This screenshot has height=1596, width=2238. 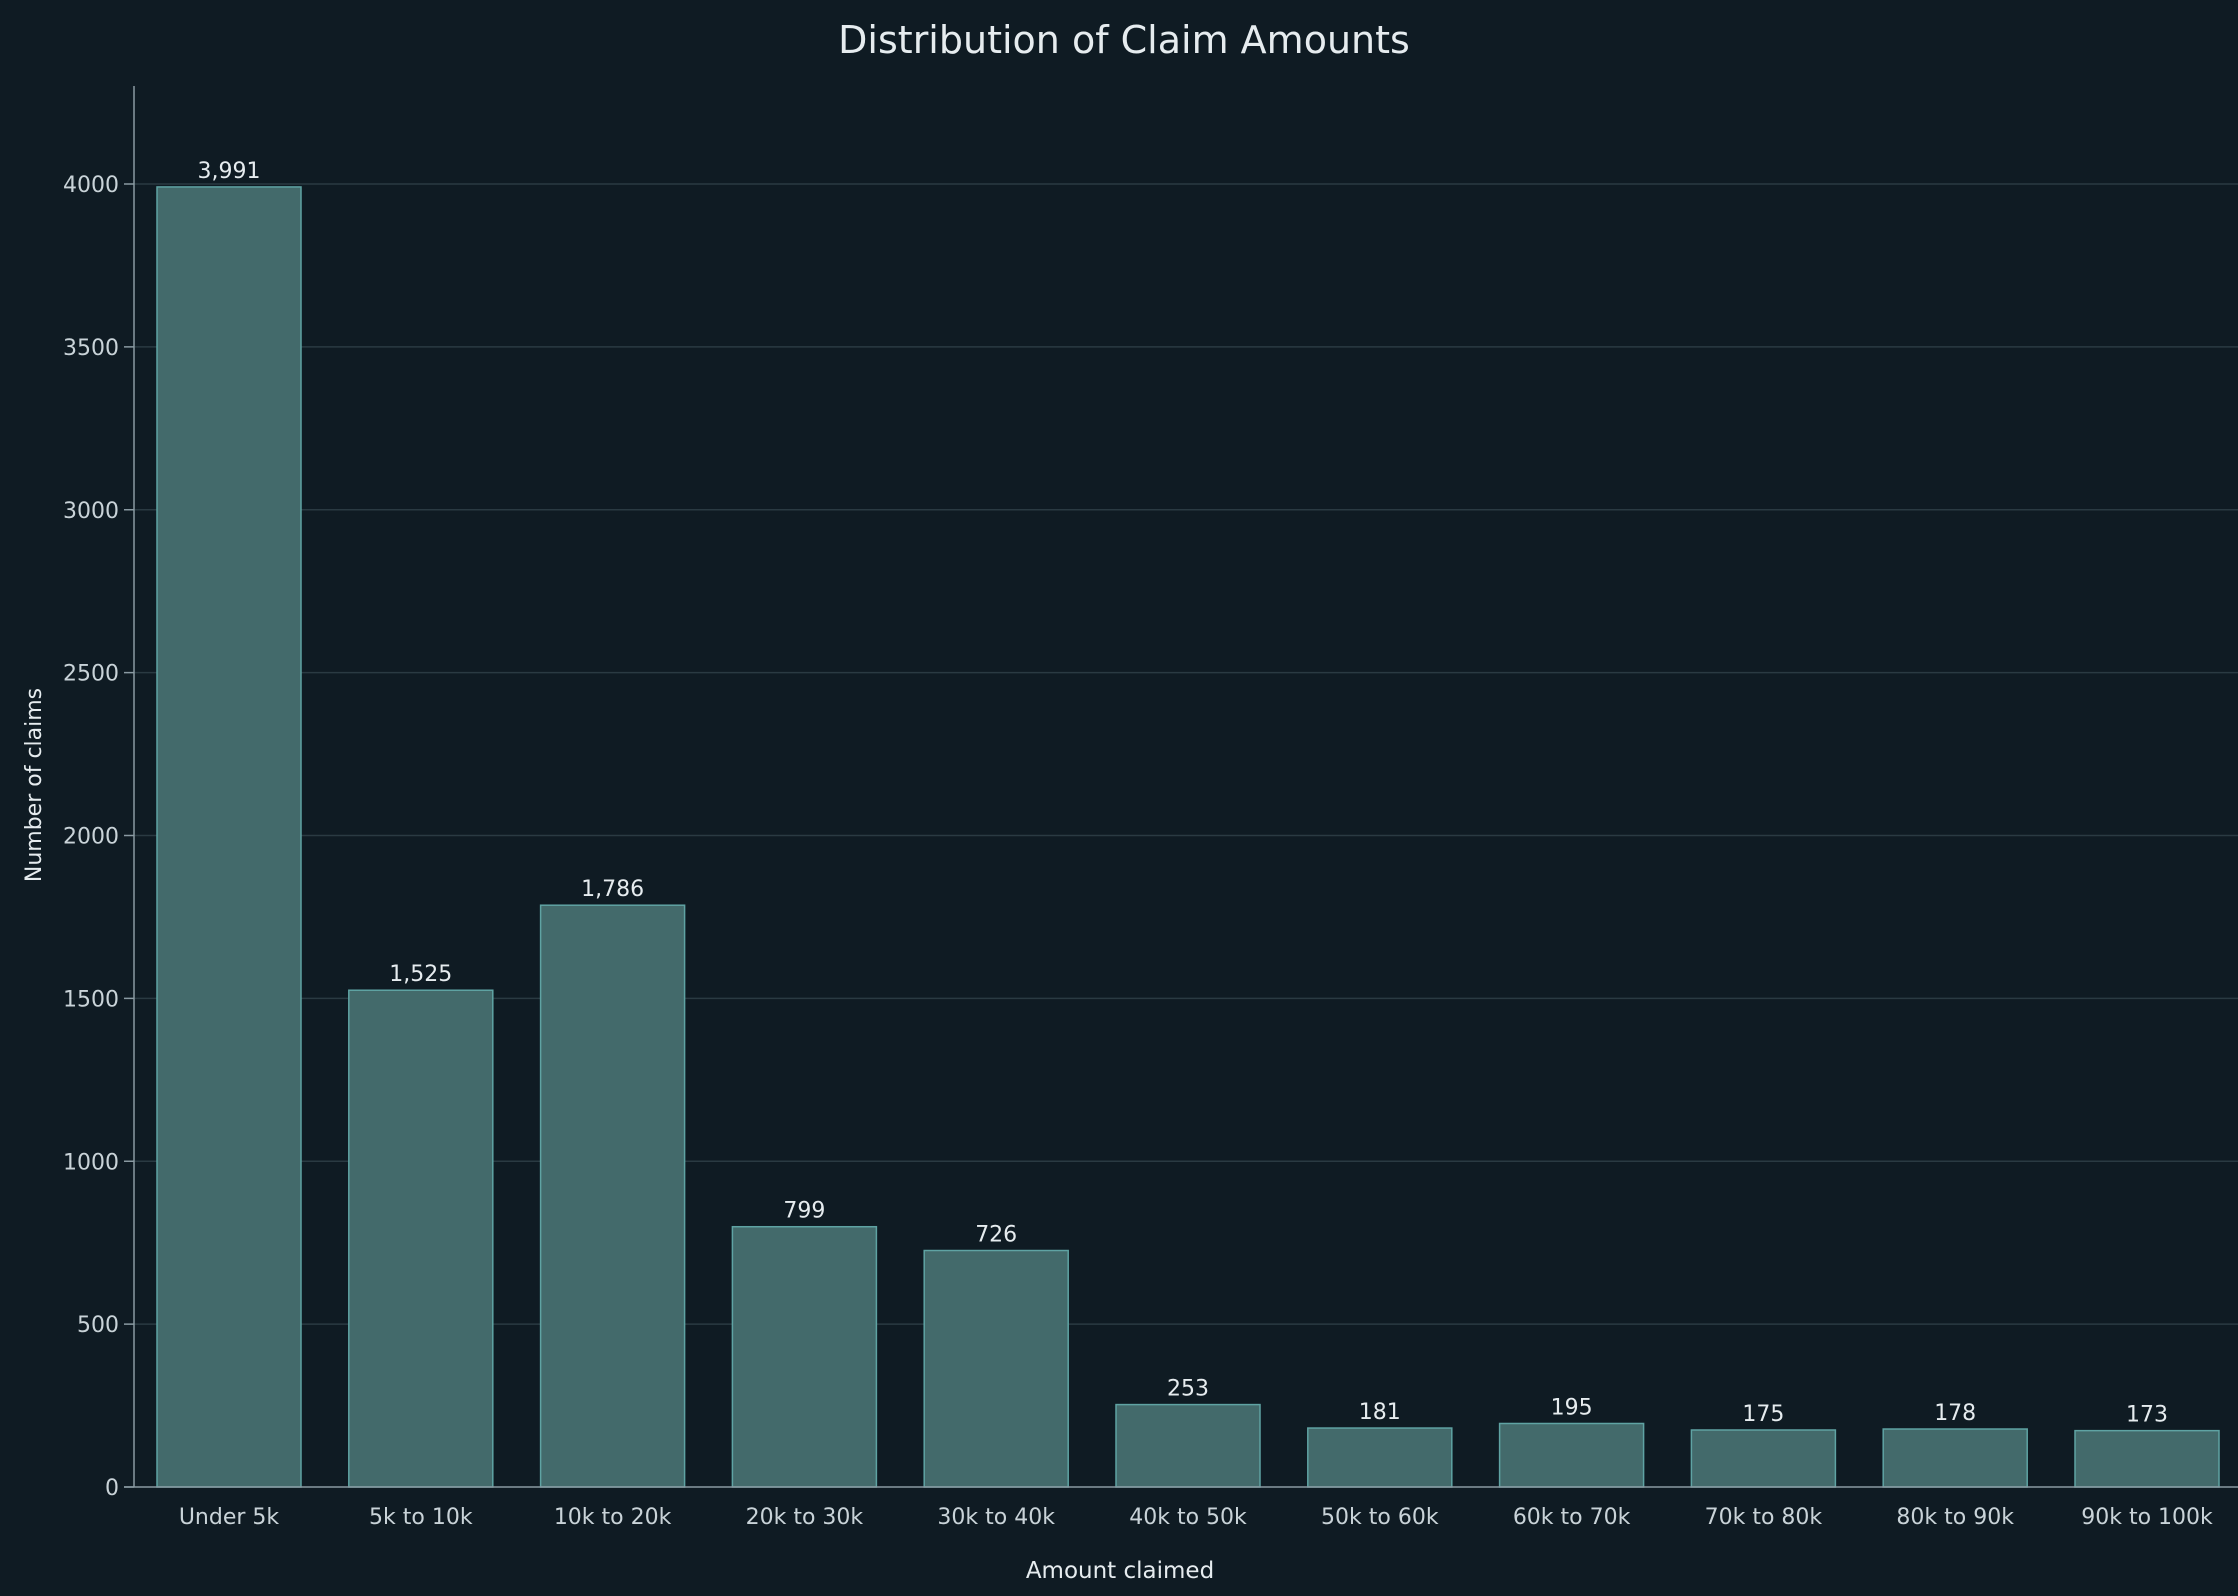 What do you see at coordinates (996, 1517) in the screenshot?
I see `x-tick-label-4: 30k to 40k` at bounding box center [996, 1517].